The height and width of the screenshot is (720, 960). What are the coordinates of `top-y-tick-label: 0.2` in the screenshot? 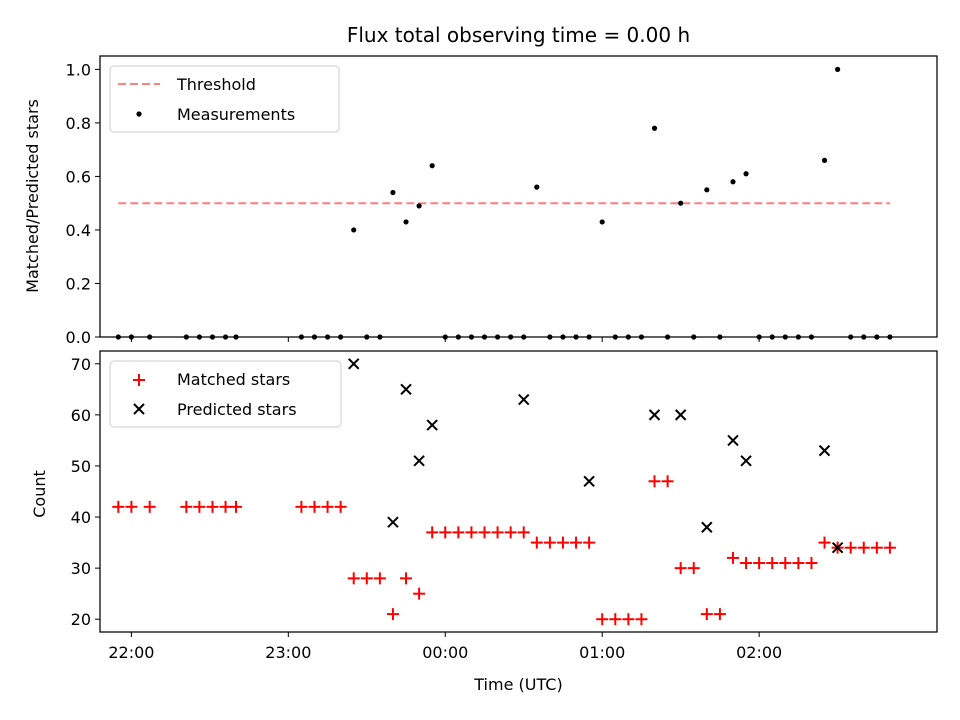 It's located at (78, 283).